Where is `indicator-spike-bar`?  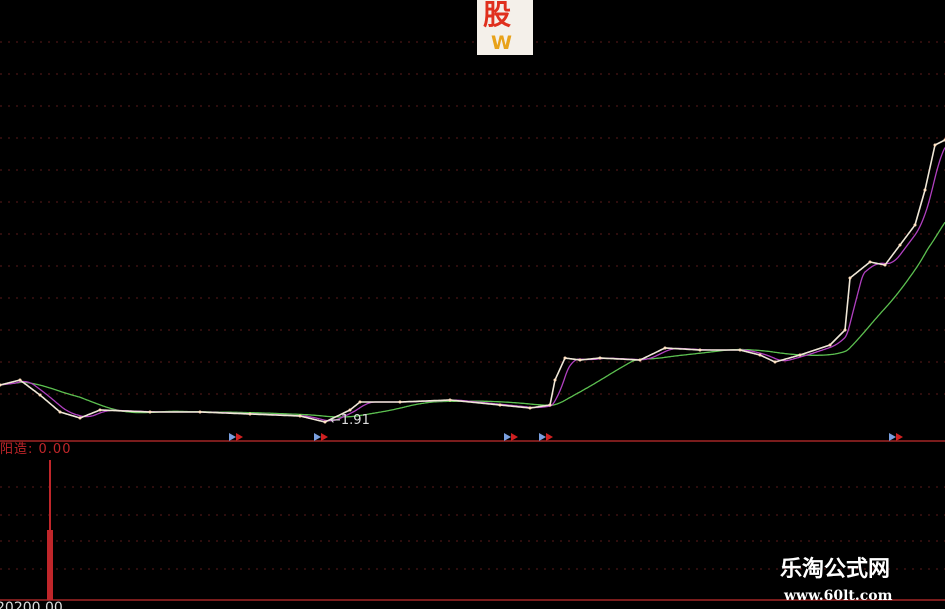 indicator-spike-bar is located at coordinates (50, 565).